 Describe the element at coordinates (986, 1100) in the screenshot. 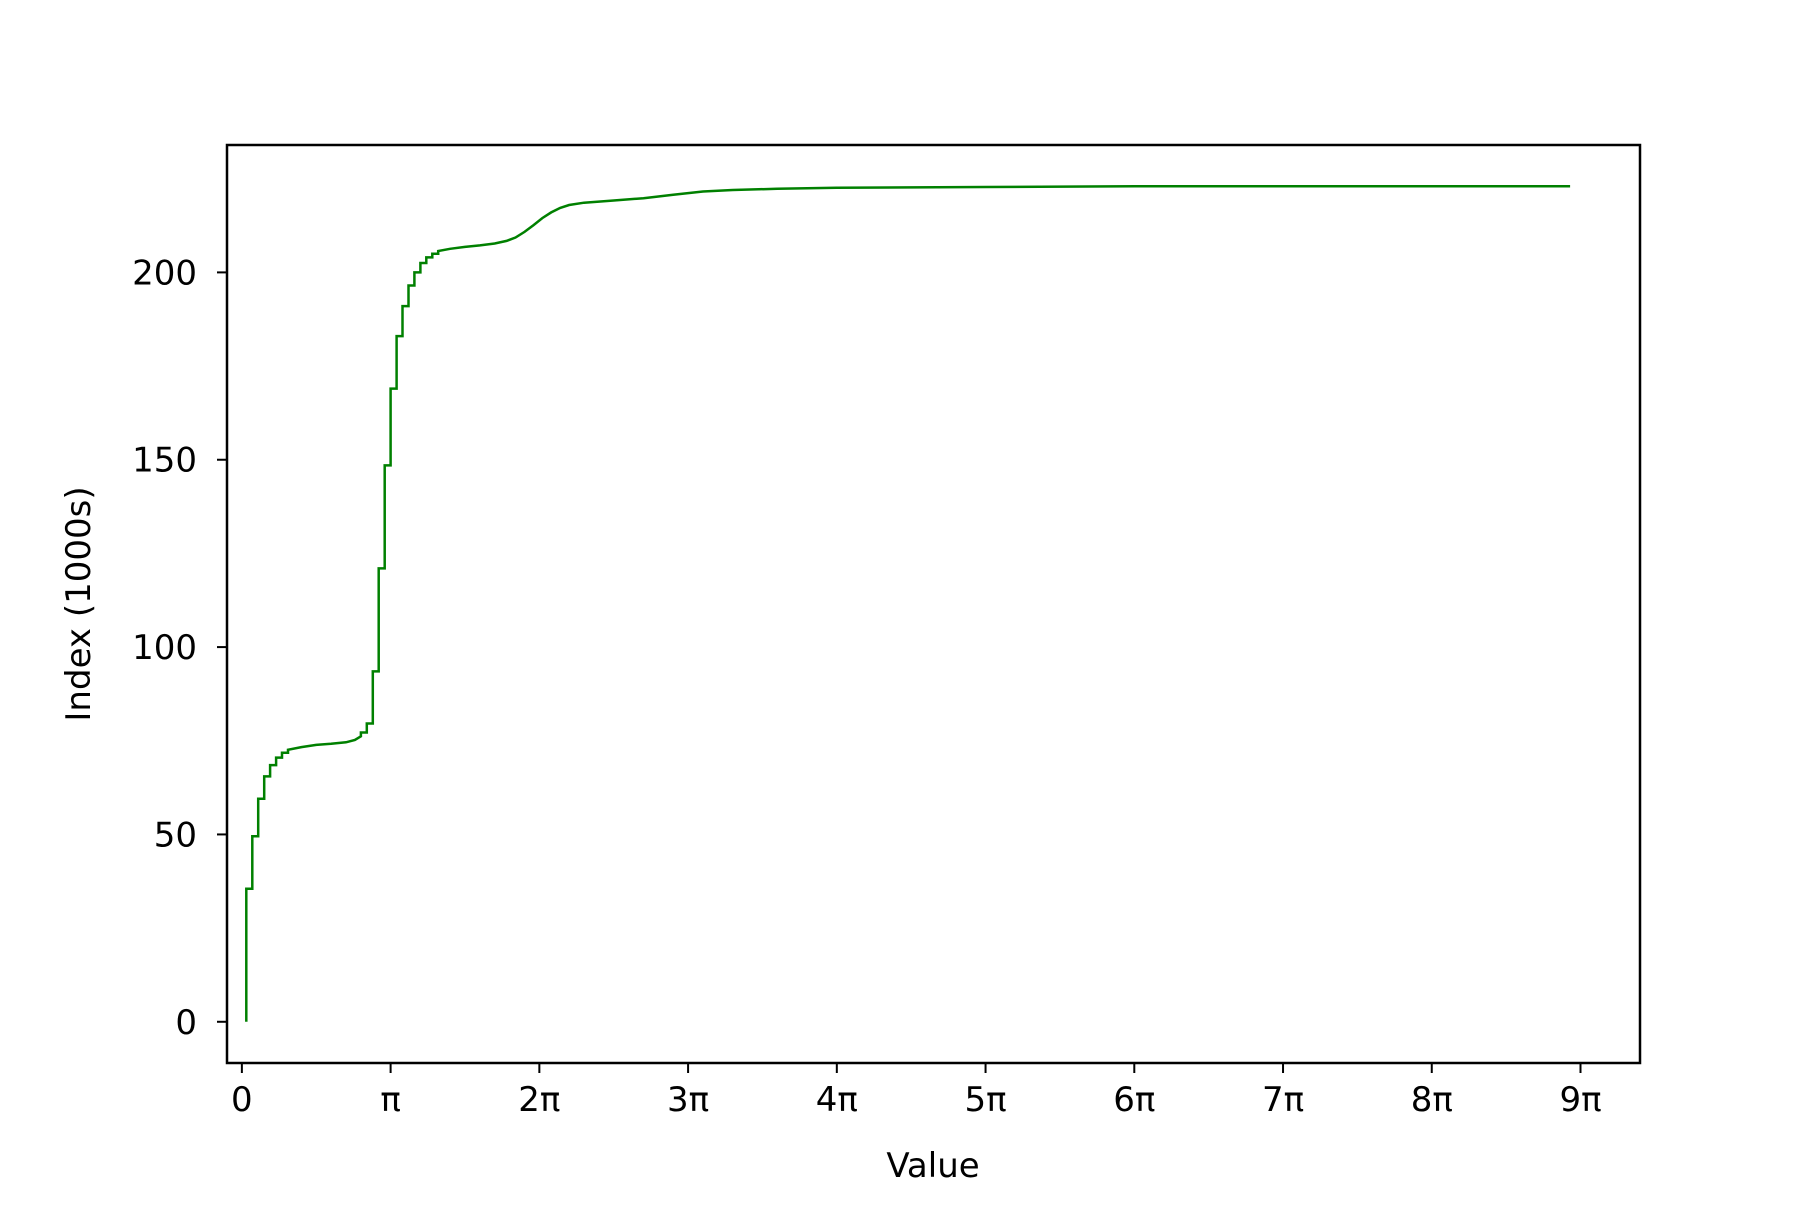

I see `x-tick-label: 5π` at that location.